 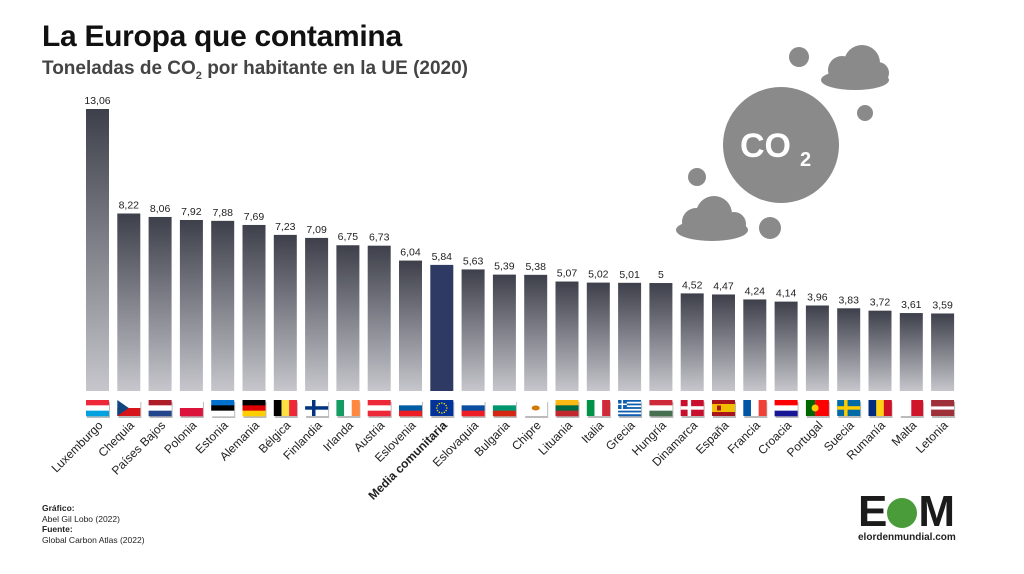 What do you see at coordinates (504, 332) in the screenshot?
I see `bar-bulgaria` at bounding box center [504, 332].